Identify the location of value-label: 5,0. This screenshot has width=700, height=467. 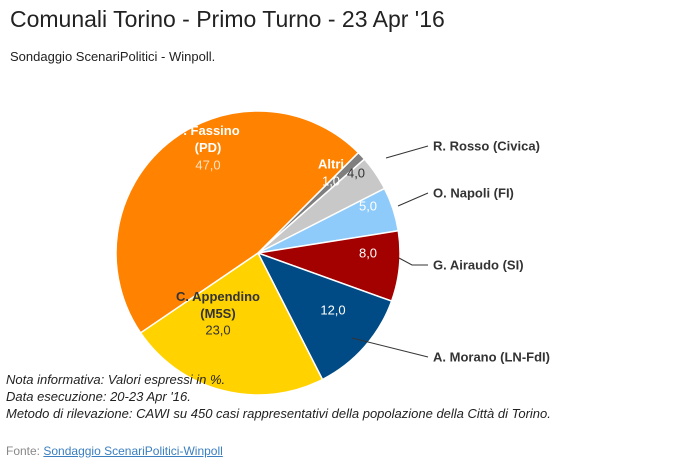
(368, 206).